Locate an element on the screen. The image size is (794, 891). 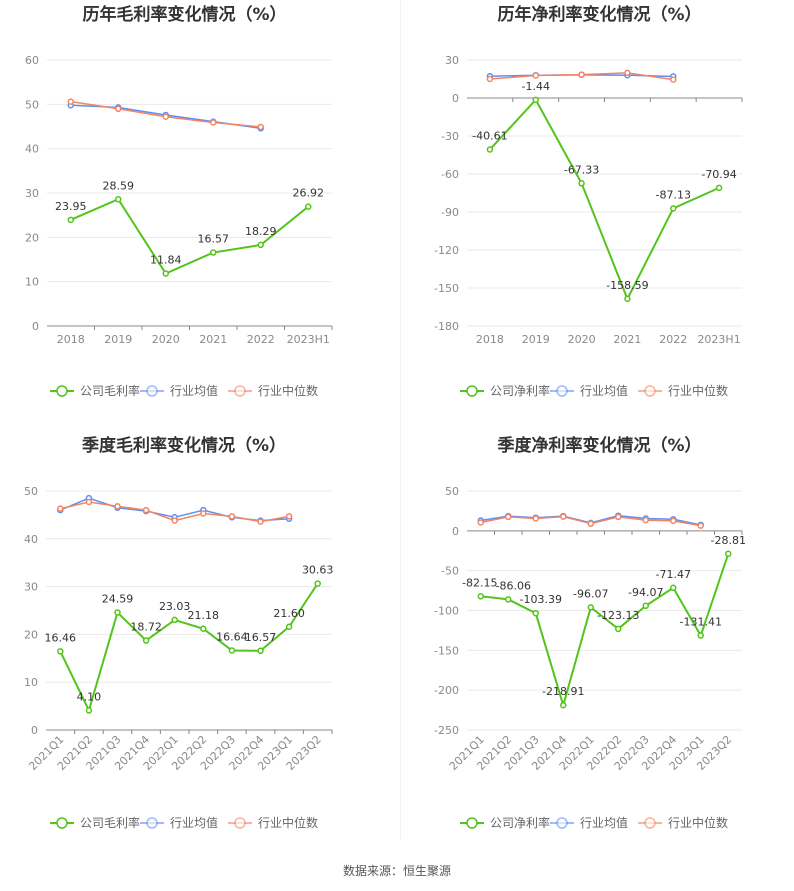
data-label: 21.60 is located at coordinates (289, 613).